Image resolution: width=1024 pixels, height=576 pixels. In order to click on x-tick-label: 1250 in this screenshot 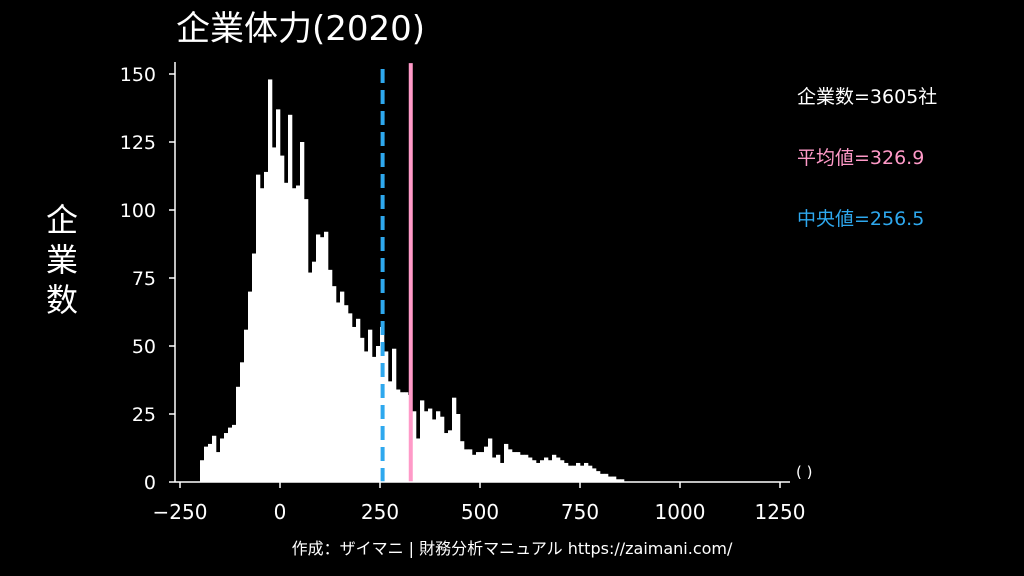, I will do `click(780, 512)`.